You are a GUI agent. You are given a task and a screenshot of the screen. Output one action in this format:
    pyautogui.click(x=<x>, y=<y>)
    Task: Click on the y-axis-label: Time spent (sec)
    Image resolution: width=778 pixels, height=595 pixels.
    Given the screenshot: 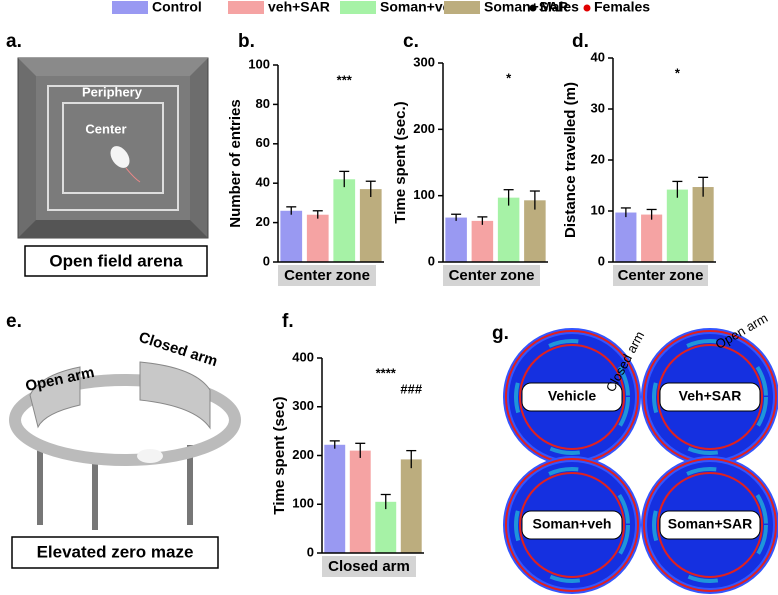 What is the action you would take?
    pyautogui.click(x=279, y=455)
    